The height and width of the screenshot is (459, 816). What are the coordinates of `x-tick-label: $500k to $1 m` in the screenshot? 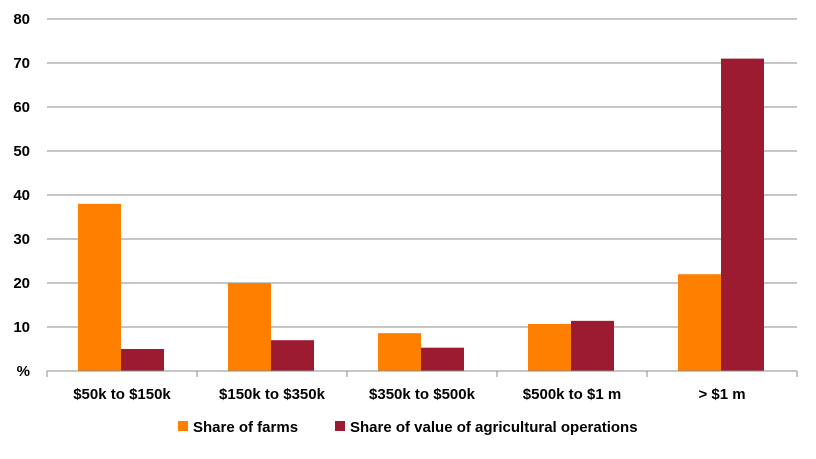 It's located at (572, 394).